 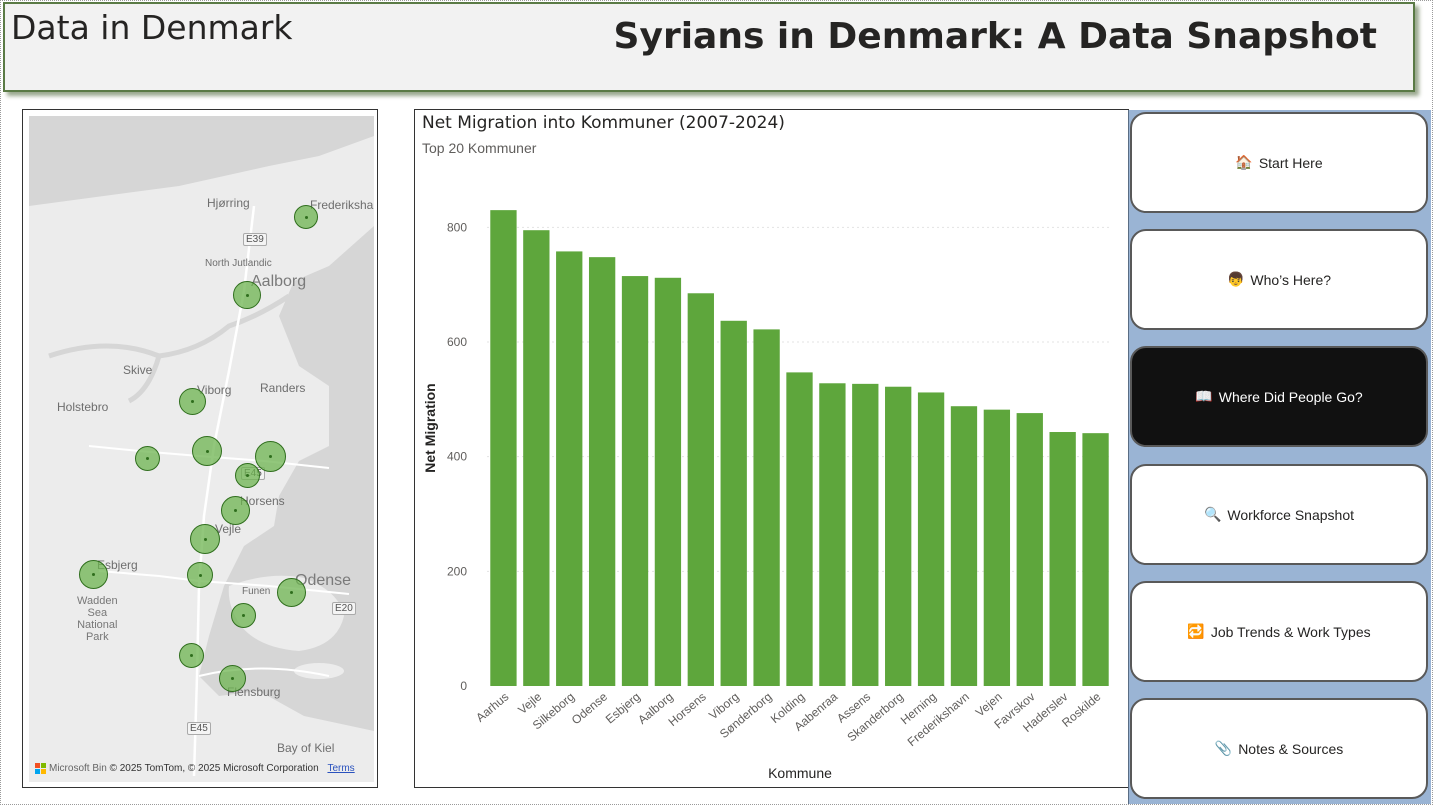 I want to click on map-label-hjorring: Hjørring, so click(x=228, y=203).